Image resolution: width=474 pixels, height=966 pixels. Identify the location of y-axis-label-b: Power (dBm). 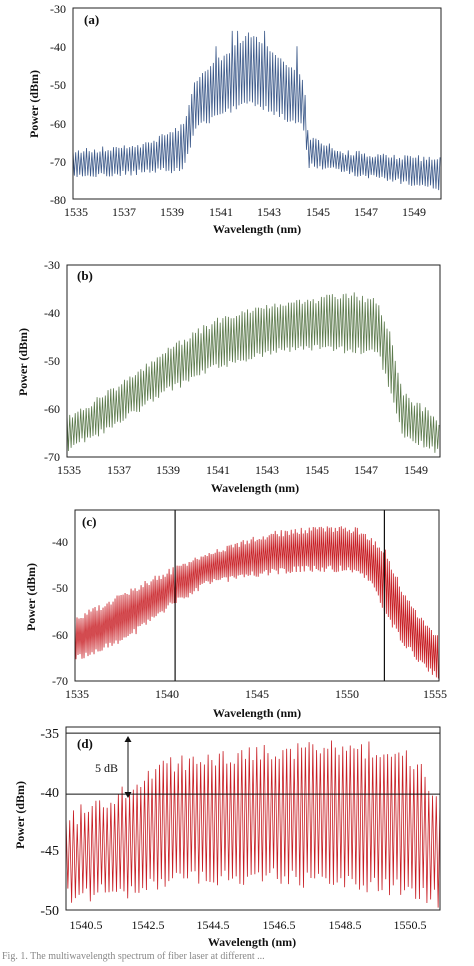
(23, 362).